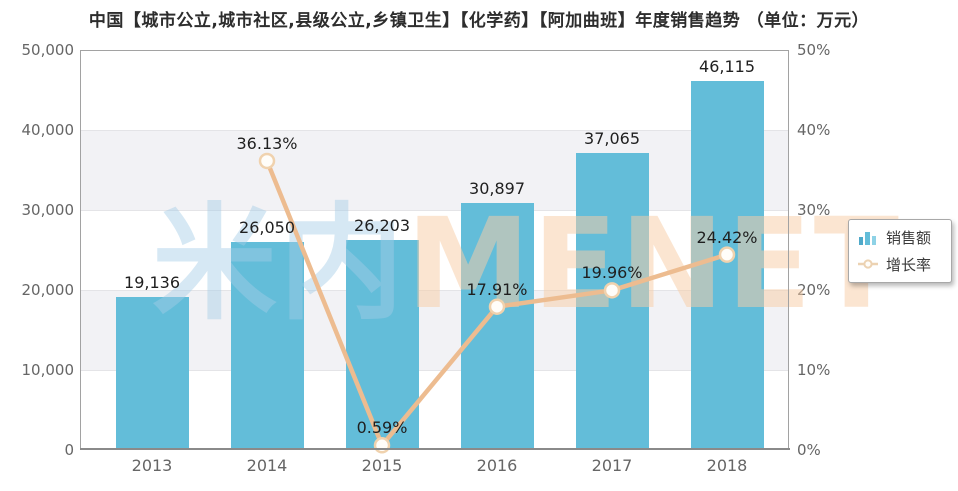  What do you see at coordinates (48, 290) in the screenshot?
I see `y-axis-left-tick-label: 20,000` at bounding box center [48, 290].